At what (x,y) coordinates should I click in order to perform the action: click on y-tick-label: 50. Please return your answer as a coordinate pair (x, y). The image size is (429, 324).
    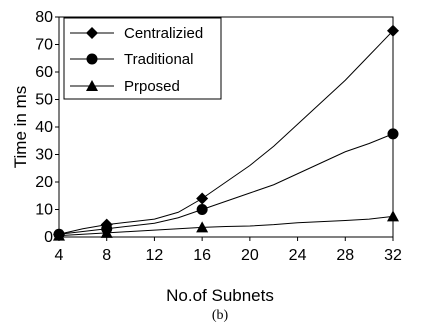
    Looking at the image, I should click on (44, 100).